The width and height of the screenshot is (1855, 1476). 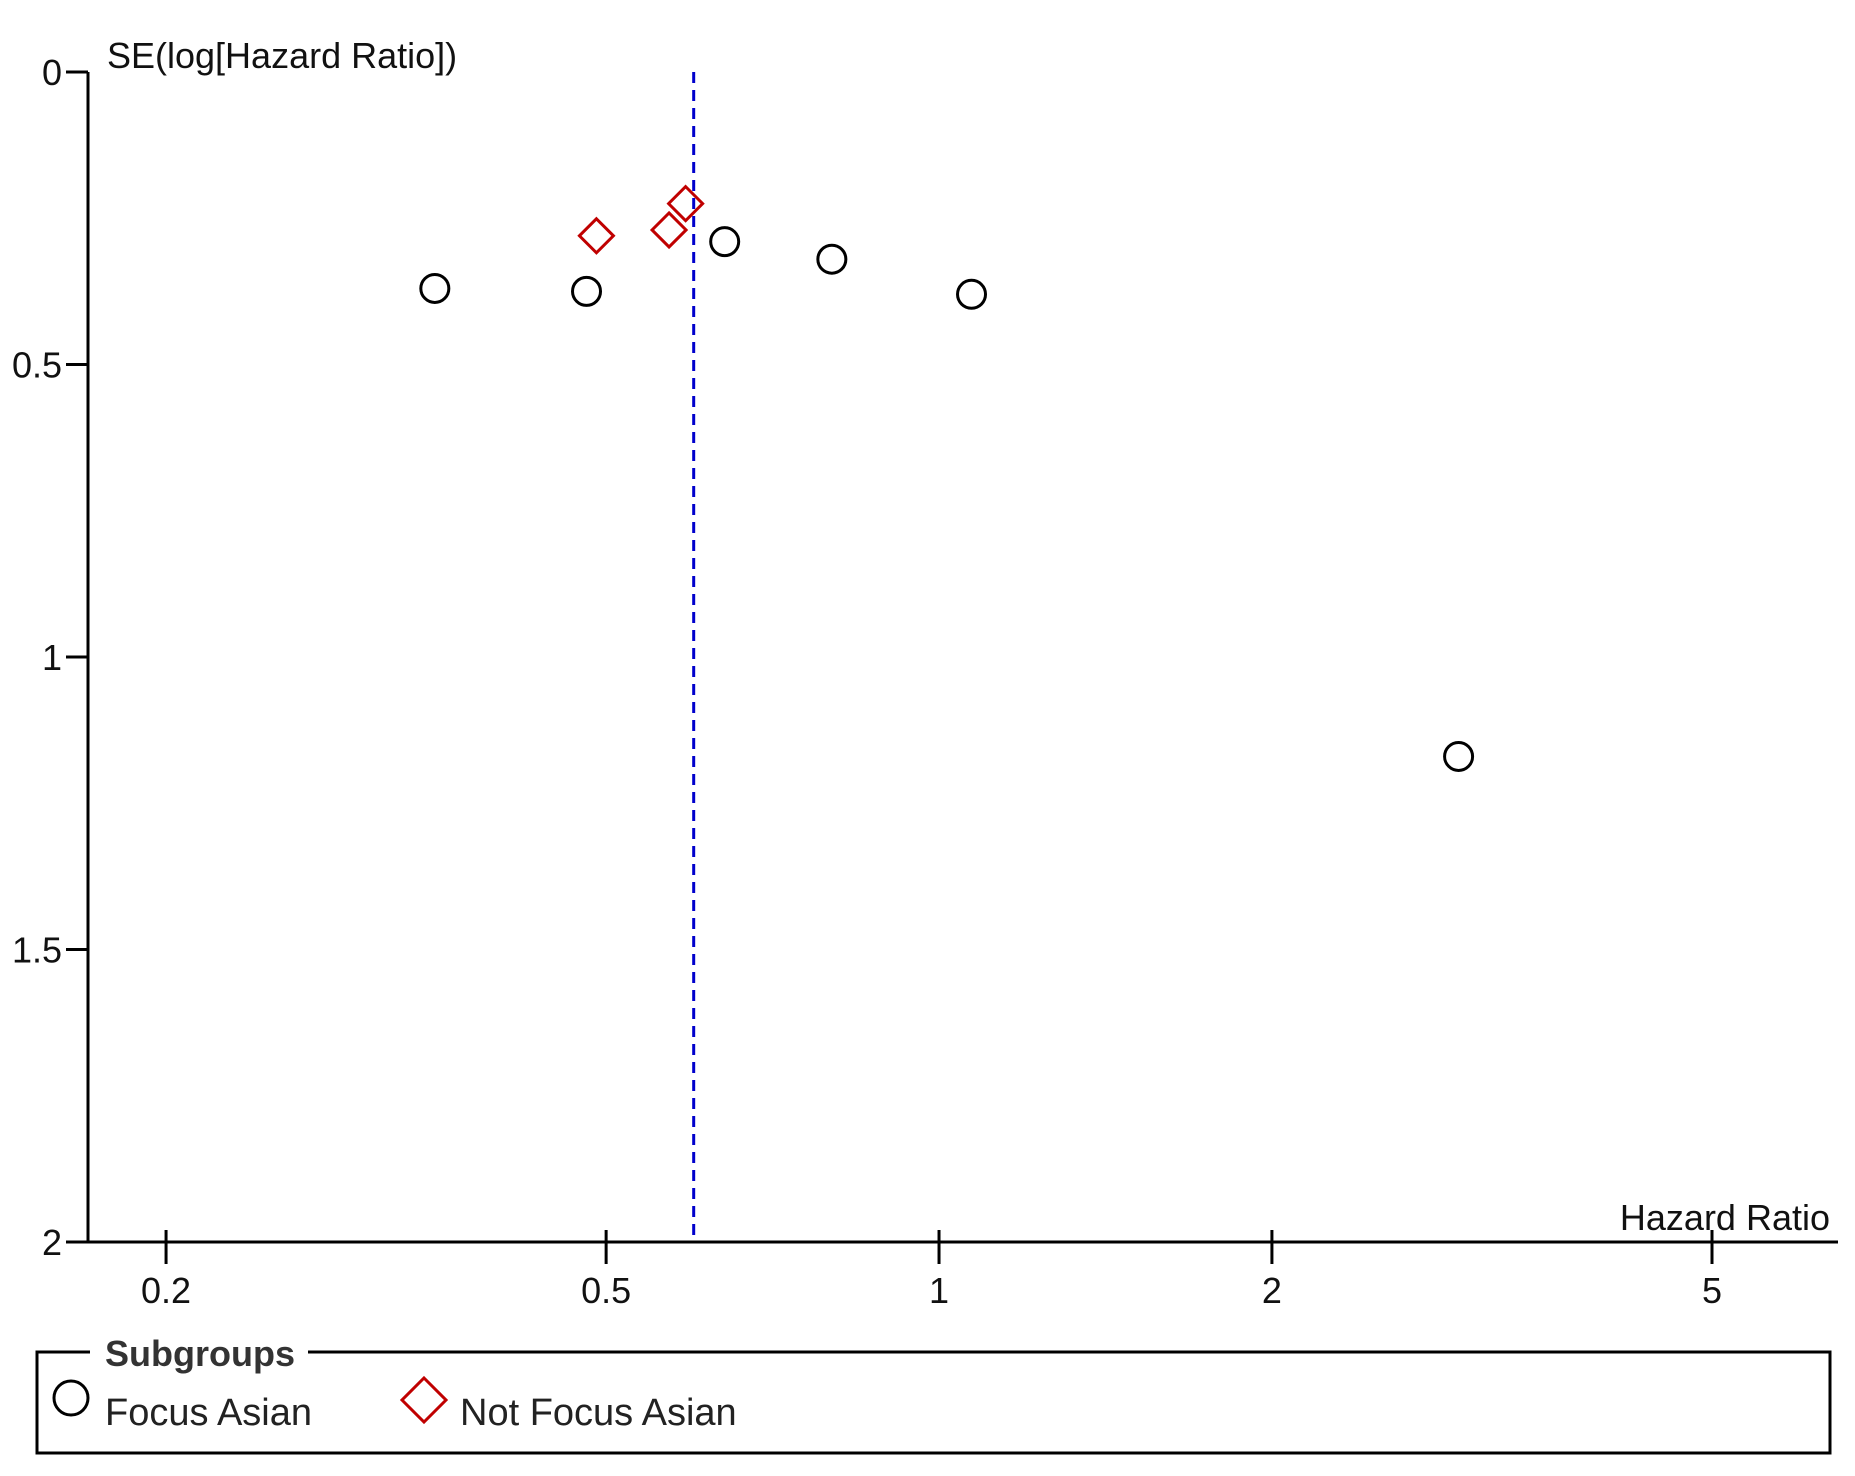 What do you see at coordinates (1712, 1290) in the screenshot?
I see `x-tick-label: 5` at bounding box center [1712, 1290].